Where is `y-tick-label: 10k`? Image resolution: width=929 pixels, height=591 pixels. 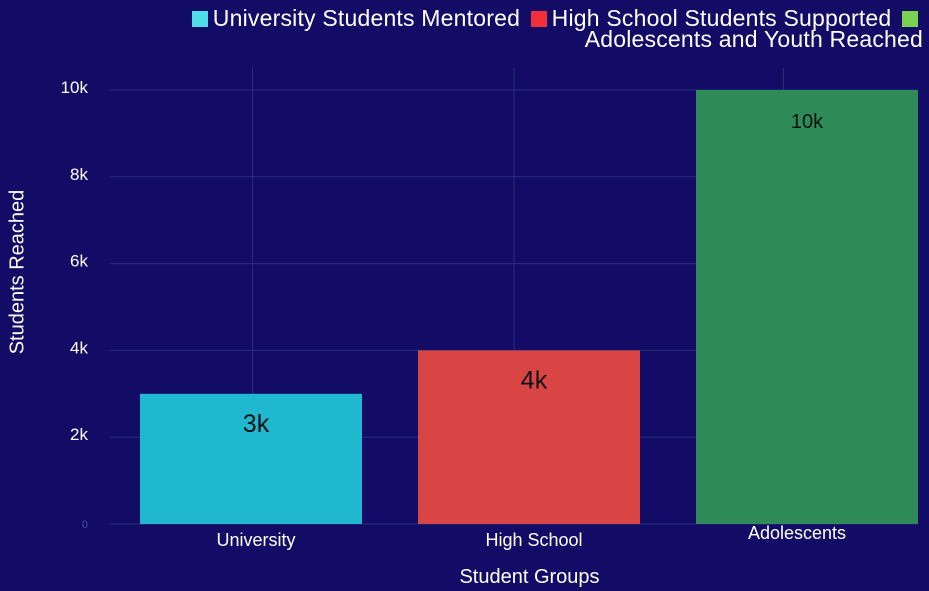
y-tick-label: 10k is located at coordinates (75, 87).